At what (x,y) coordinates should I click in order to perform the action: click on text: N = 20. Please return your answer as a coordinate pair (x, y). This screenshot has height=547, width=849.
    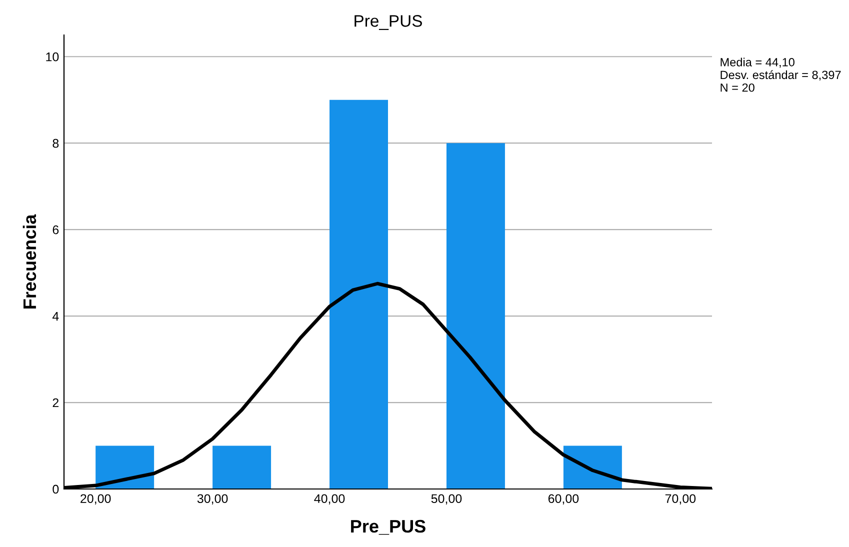
    Looking at the image, I should click on (737, 87).